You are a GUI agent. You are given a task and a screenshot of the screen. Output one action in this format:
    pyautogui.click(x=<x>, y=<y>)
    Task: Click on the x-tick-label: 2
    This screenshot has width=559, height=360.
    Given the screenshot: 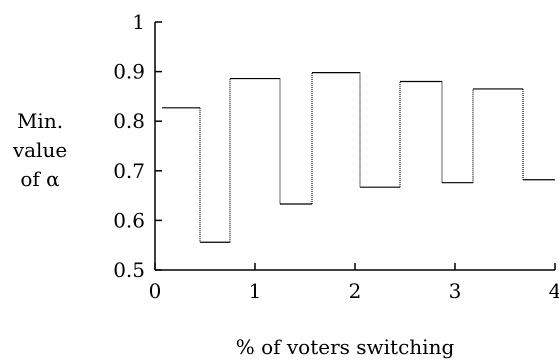 What is the action you would take?
    pyautogui.click(x=355, y=291)
    